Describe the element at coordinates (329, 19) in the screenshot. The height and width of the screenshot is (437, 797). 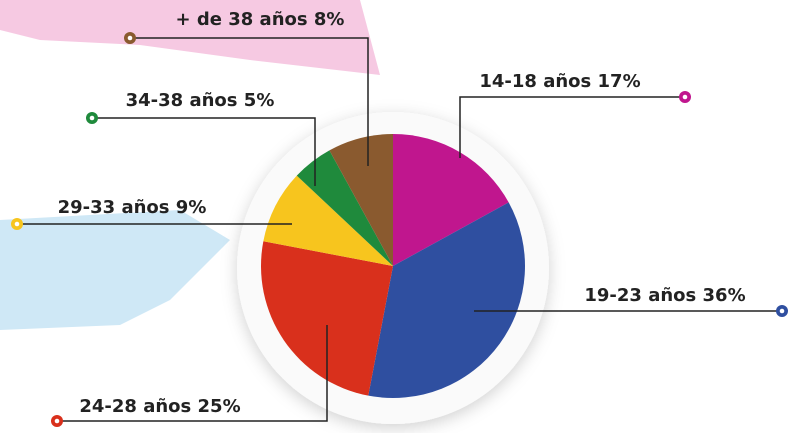
I see `value-label: 8%` at that location.